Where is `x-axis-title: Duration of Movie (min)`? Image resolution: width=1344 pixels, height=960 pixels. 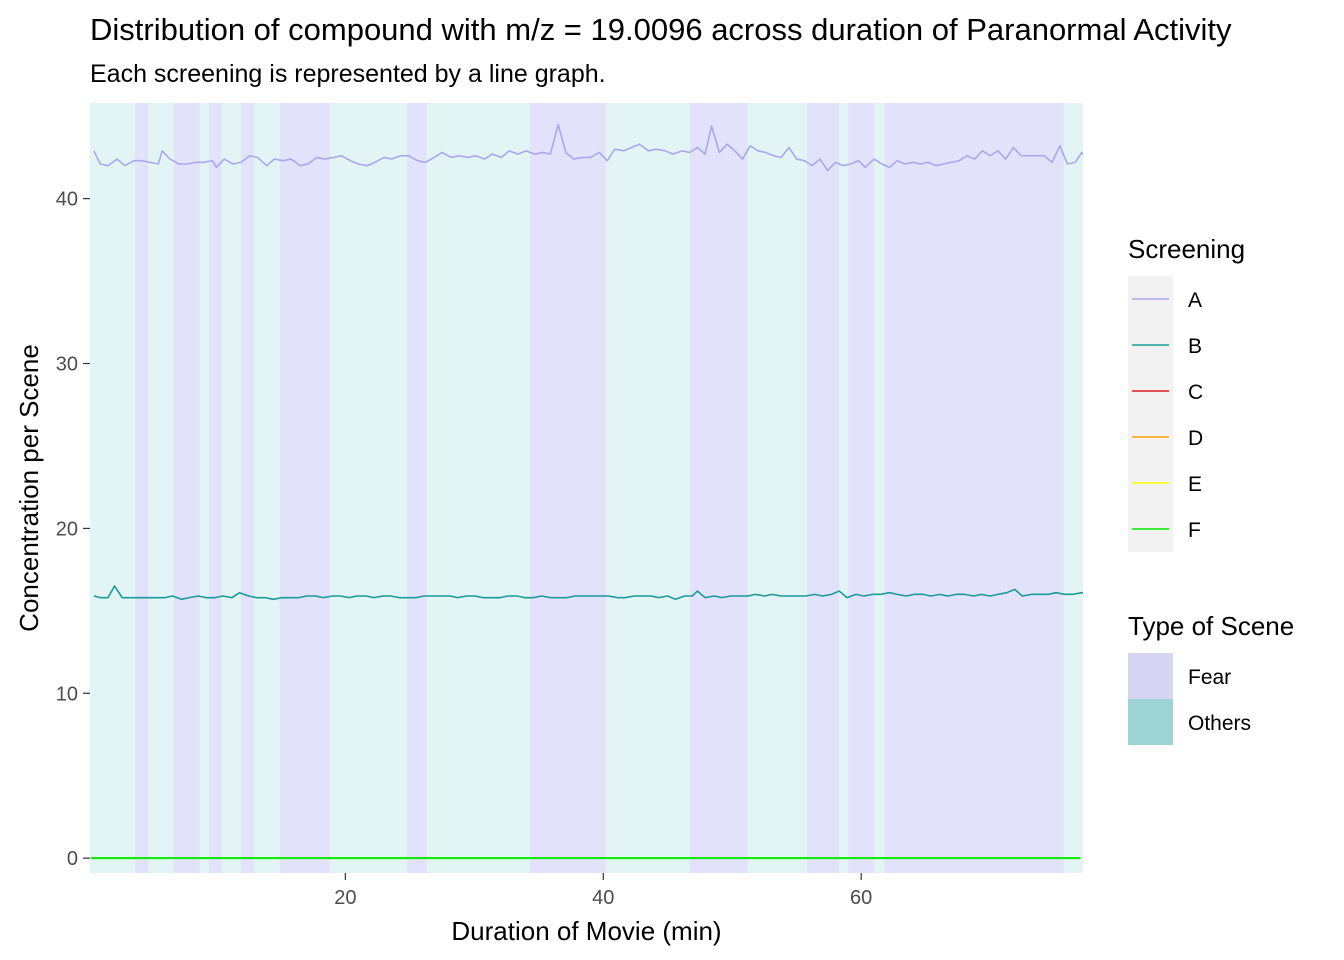
x-axis-title: Duration of Movie (min) is located at coordinates (586, 931).